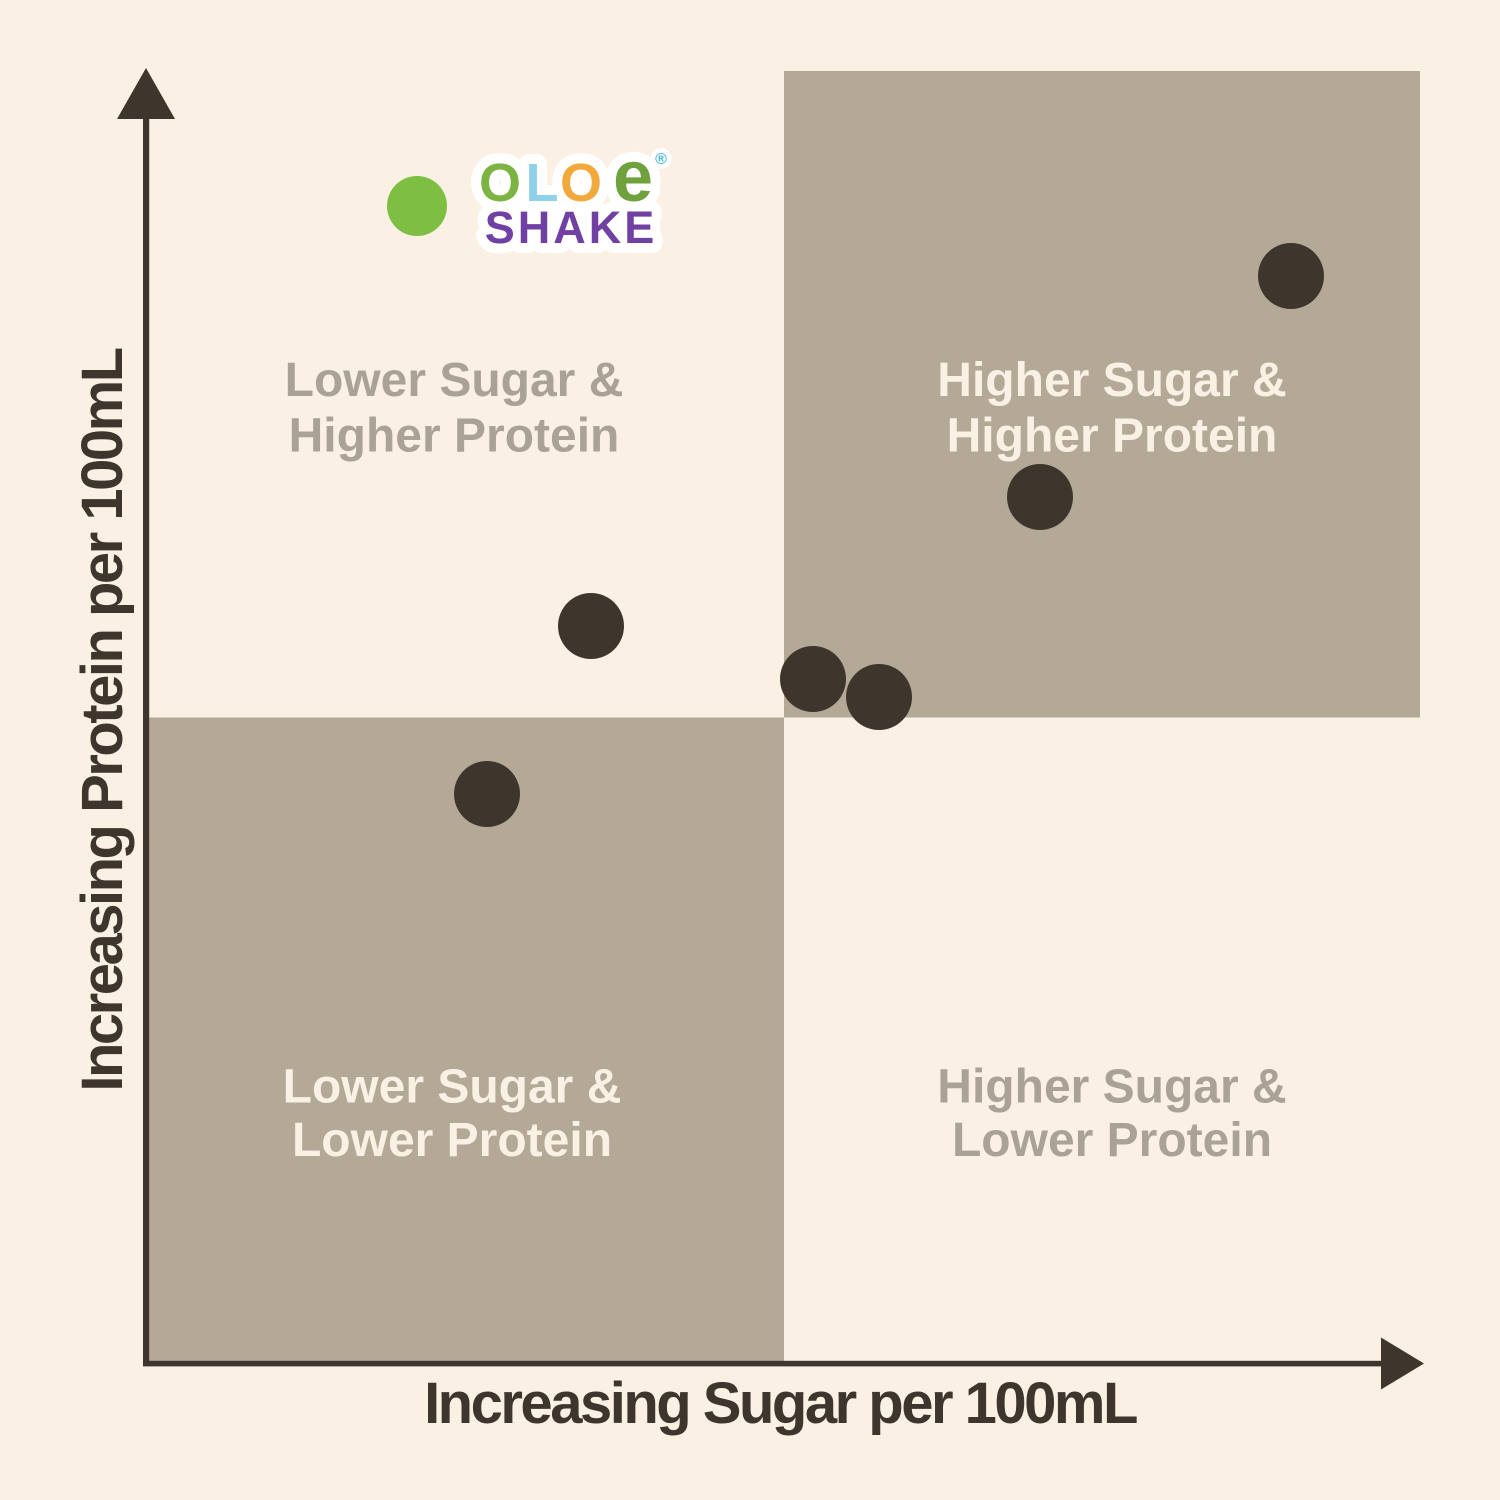 The image size is (1500, 1500). What do you see at coordinates (571, 227) in the screenshot?
I see `svg-text: SHAKE` at bounding box center [571, 227].